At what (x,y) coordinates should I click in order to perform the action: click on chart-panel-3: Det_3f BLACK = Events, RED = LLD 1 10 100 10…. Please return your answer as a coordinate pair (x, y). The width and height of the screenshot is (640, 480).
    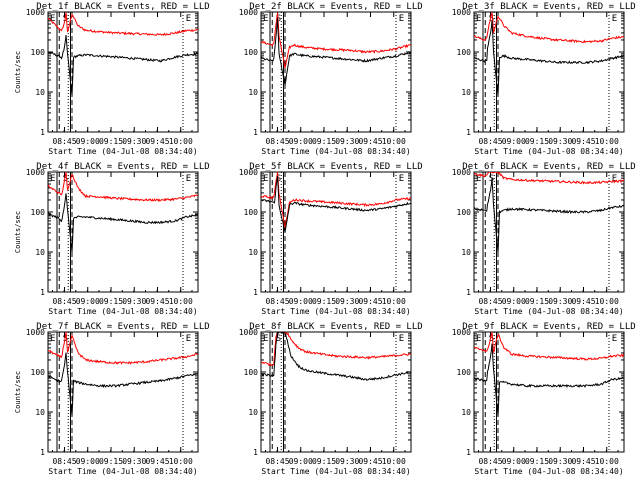
    Looking at the image, I should click on (544, 79).